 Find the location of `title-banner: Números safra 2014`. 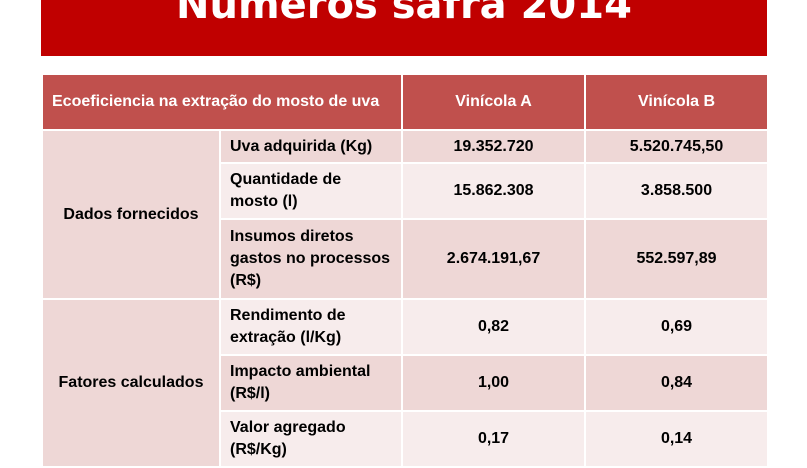

title-banner: Números safra 2014 is located at coordinates (404, 28).